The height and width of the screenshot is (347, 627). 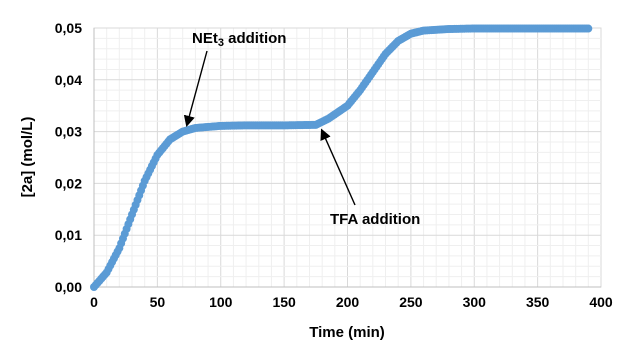 What do you see at coordinates (475, 302) in the screenshot?
I see `x-tick-label: 300` at bounding box center [475, 302].